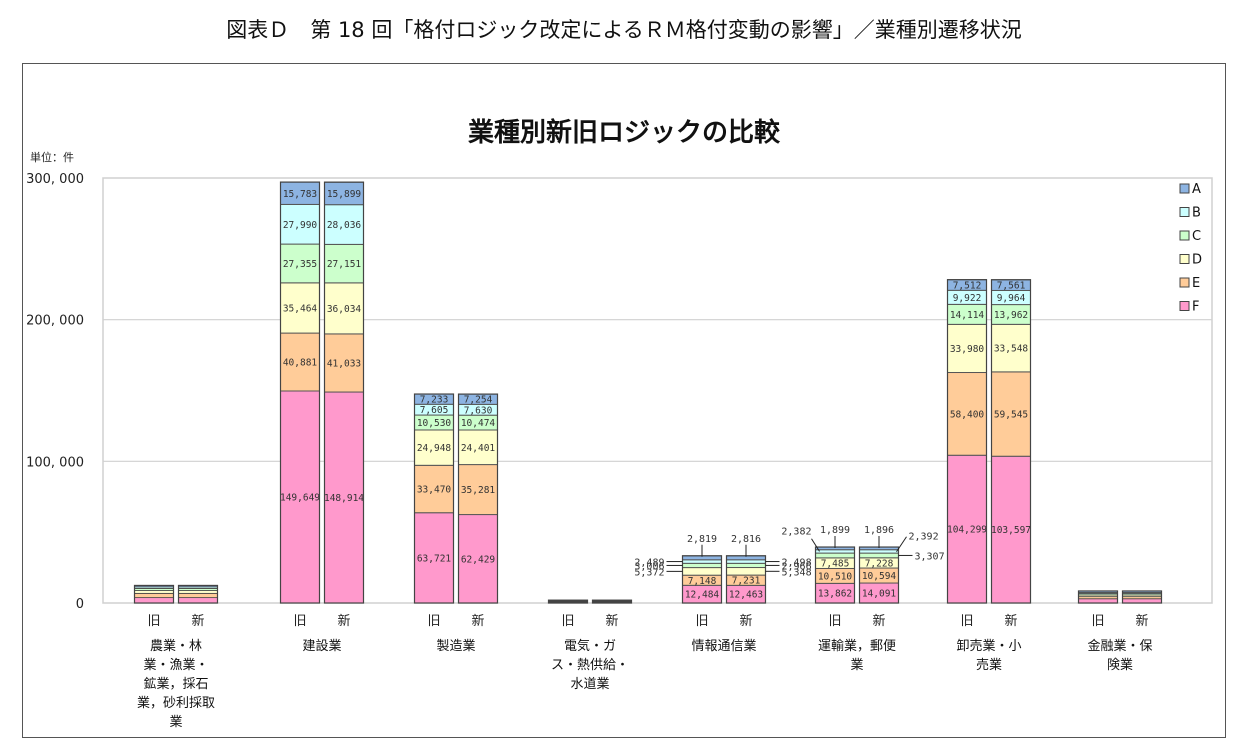  I want to click on data-label: 27,151, so click(344, 264).